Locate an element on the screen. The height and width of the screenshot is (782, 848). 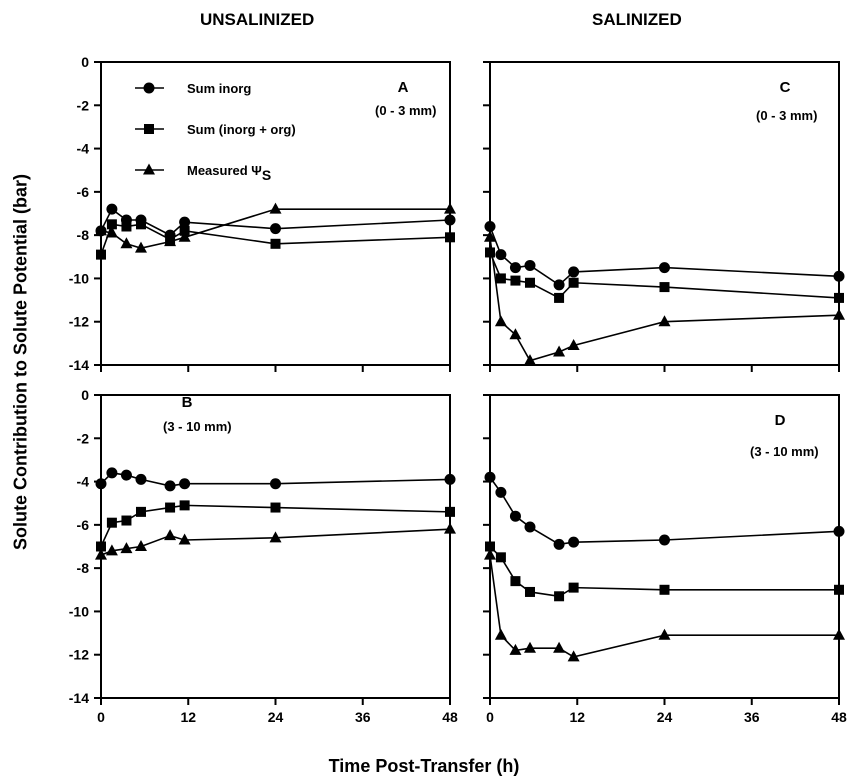
panel-d-x-tick-label: 24 is located at coordinates (665, 717).